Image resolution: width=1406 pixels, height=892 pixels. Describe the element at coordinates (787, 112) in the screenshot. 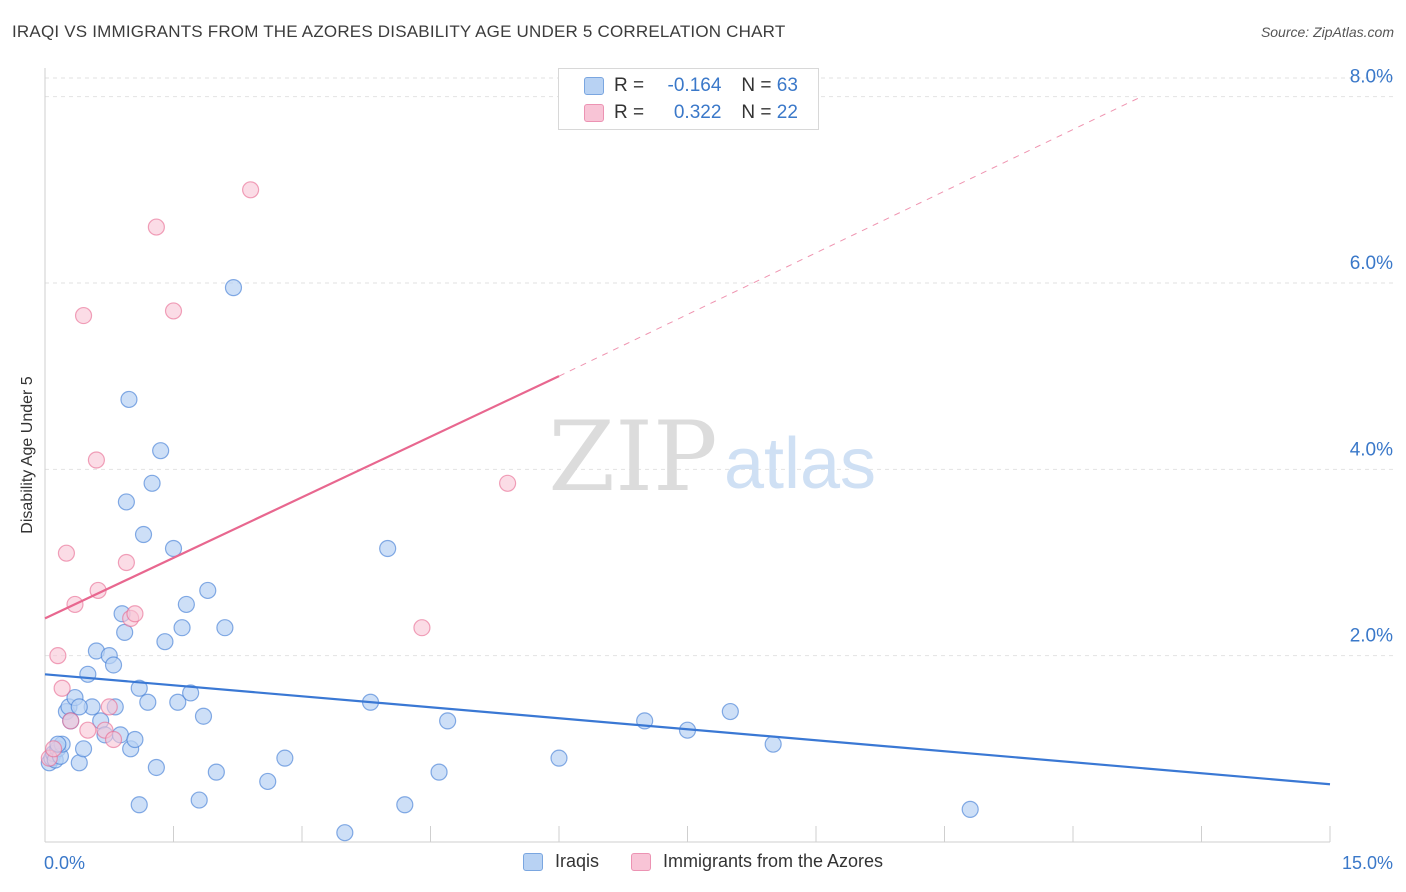

I see `legend-n-value-azores: 22` at that location.